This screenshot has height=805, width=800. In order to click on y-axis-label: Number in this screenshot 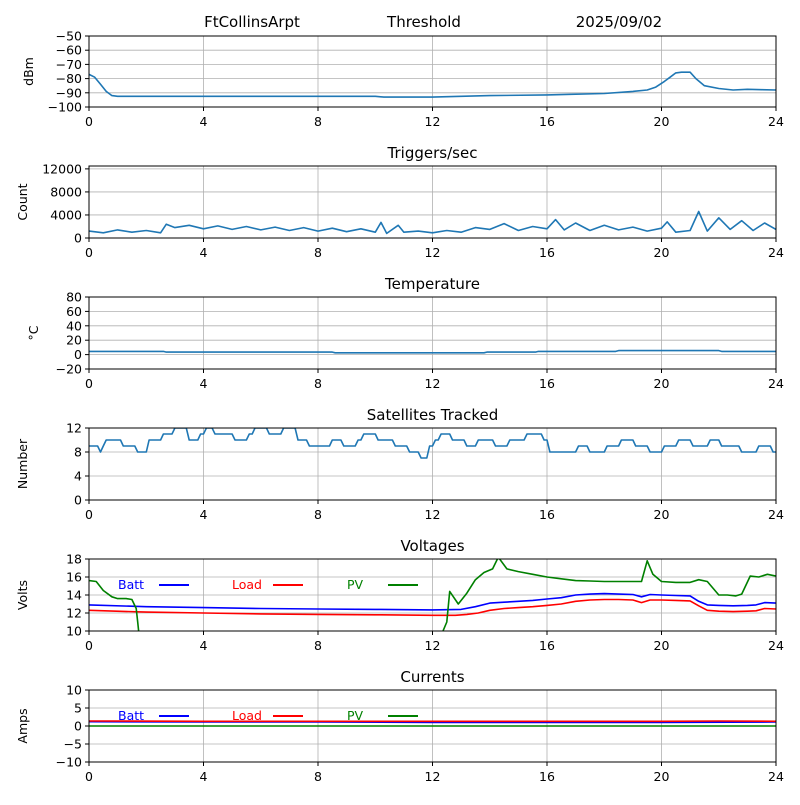, I will do `click(22, 463)`.